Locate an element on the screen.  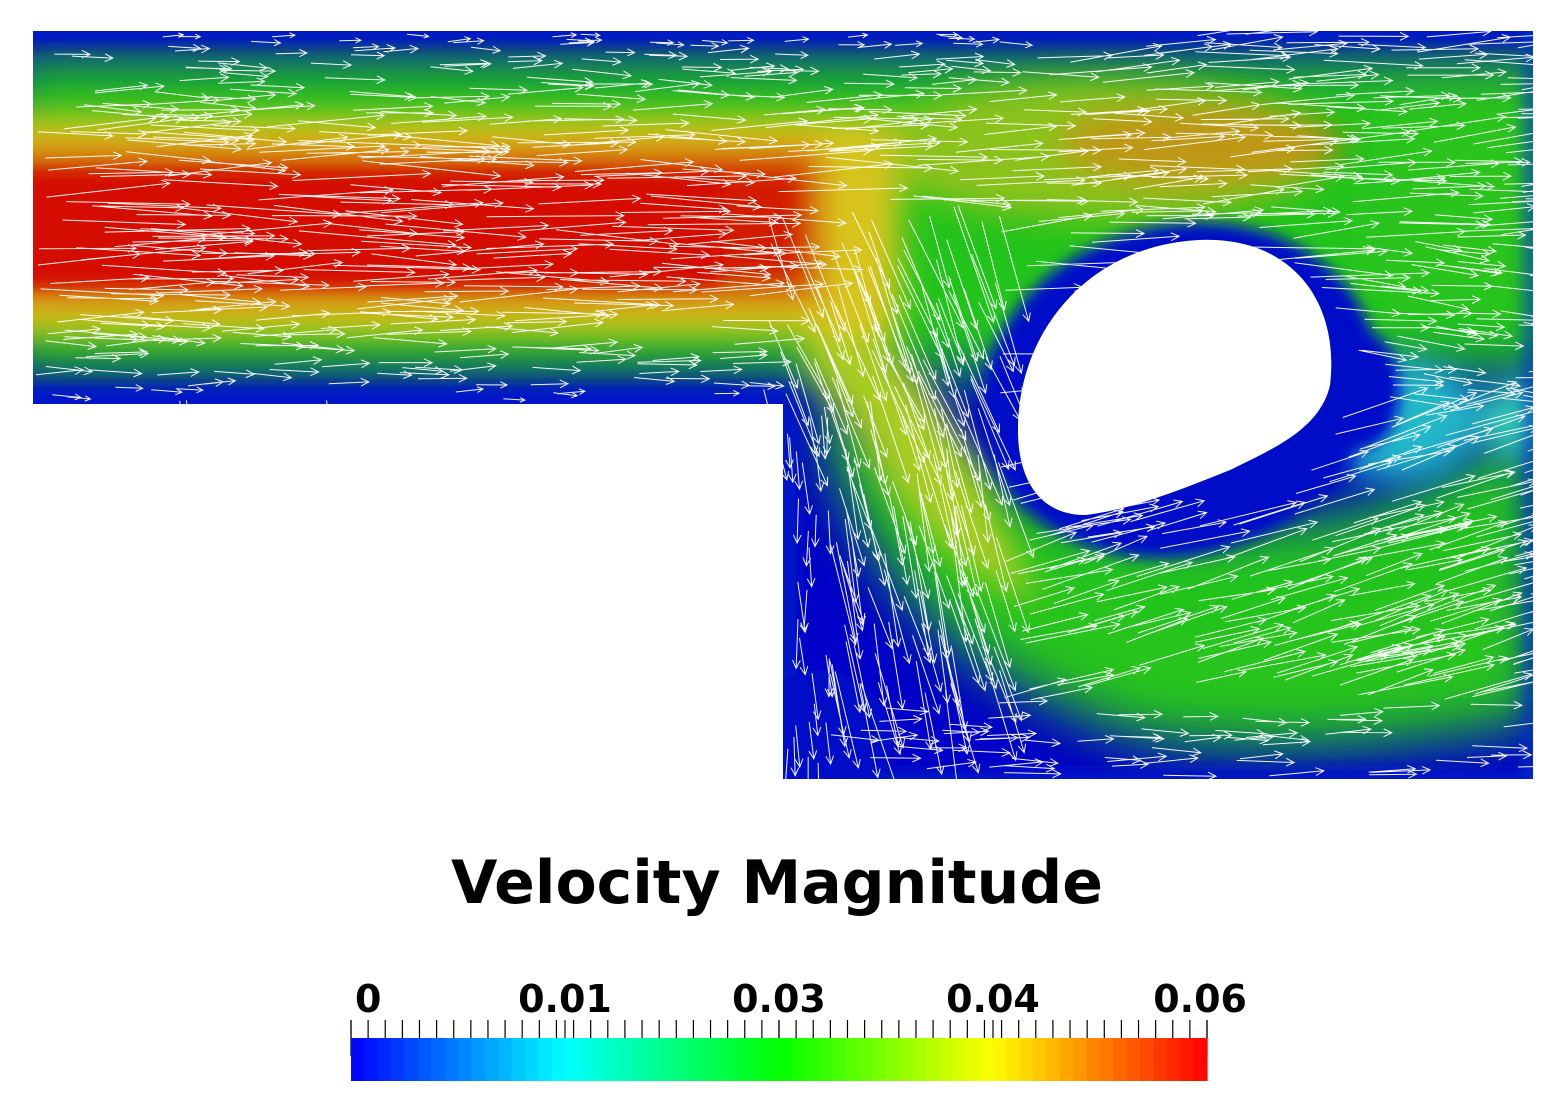
color-legend: 0 0.01 0.03 0.04 0.06 is located at coordinates (798, 1029).